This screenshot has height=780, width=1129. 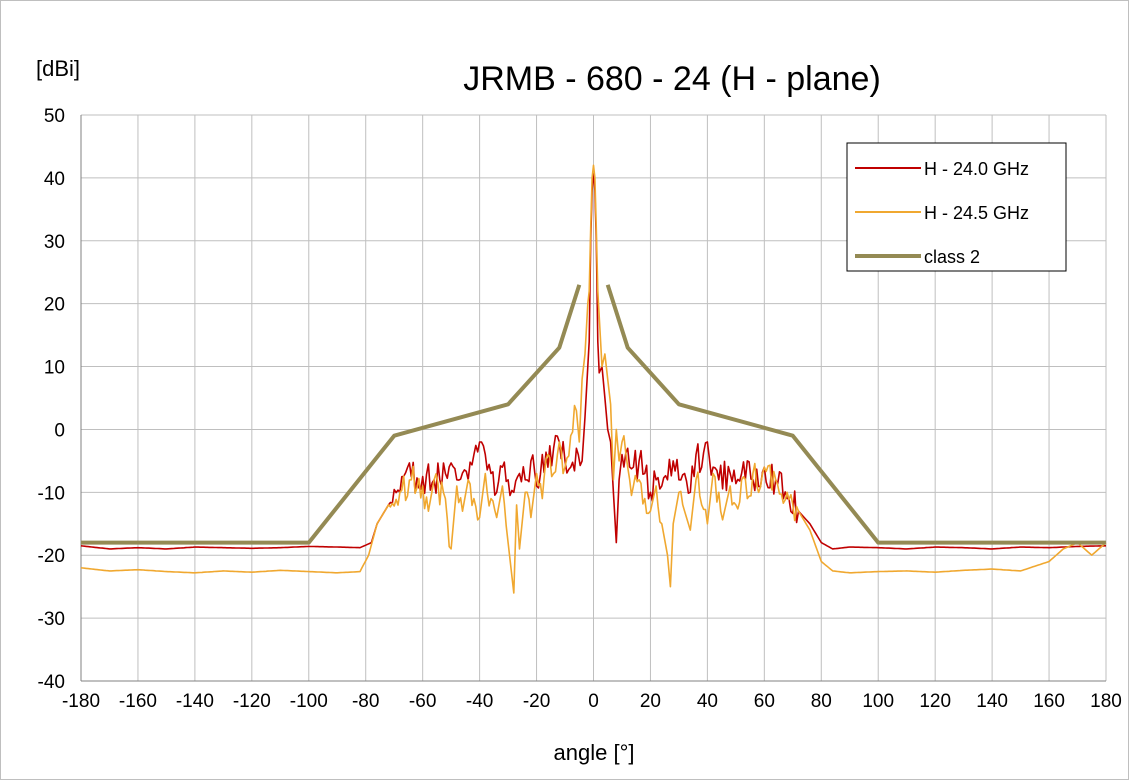 What do you see at coordinates (58, 68) in the screenshot?
I see `y-axis-label: [dBi]` at bounding box center [58, 68].